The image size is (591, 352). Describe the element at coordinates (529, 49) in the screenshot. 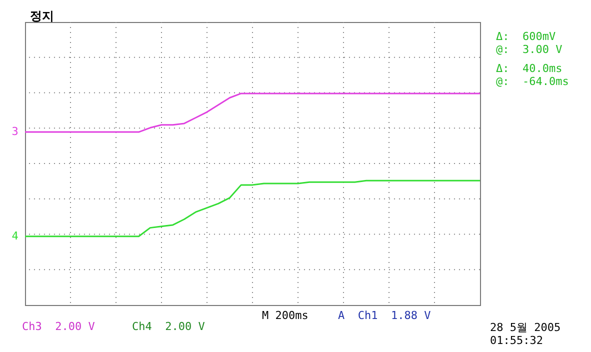

I see `text: @: 3.00 V` at that location.